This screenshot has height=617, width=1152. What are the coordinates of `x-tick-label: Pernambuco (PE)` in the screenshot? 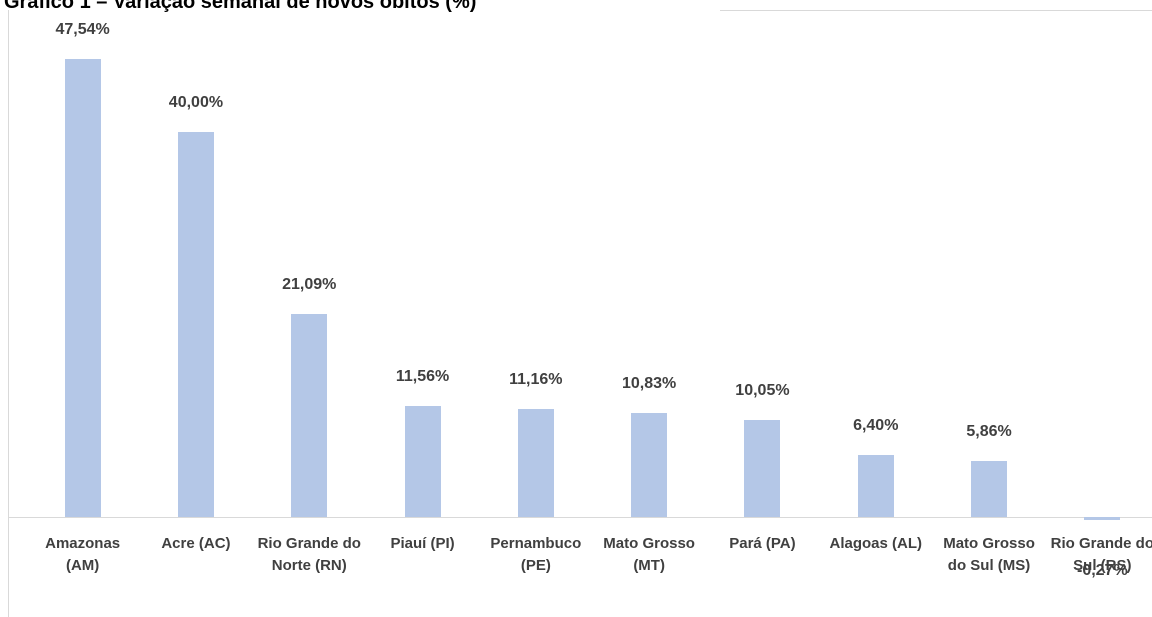 It's located at (536, 554).